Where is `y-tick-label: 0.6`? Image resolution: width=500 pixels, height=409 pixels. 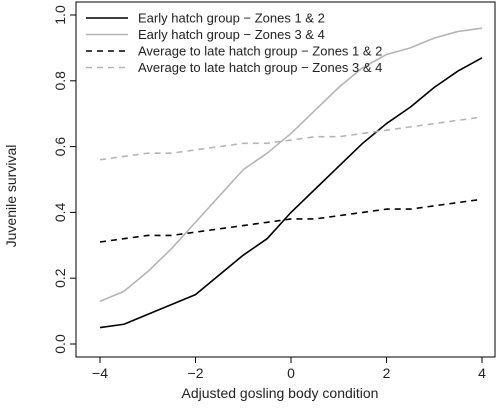 y-tick-label: 0.6 is located at coordinates (60, 147).